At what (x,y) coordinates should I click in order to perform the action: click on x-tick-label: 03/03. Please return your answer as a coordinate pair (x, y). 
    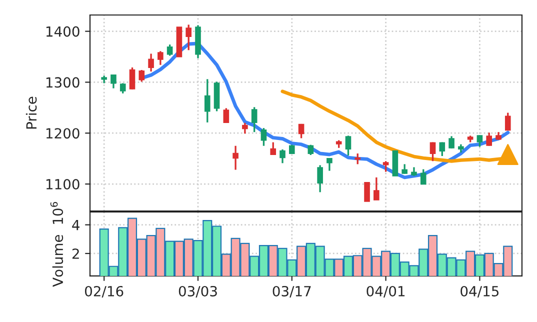
    Looking at the image, I should click on (197, 292).